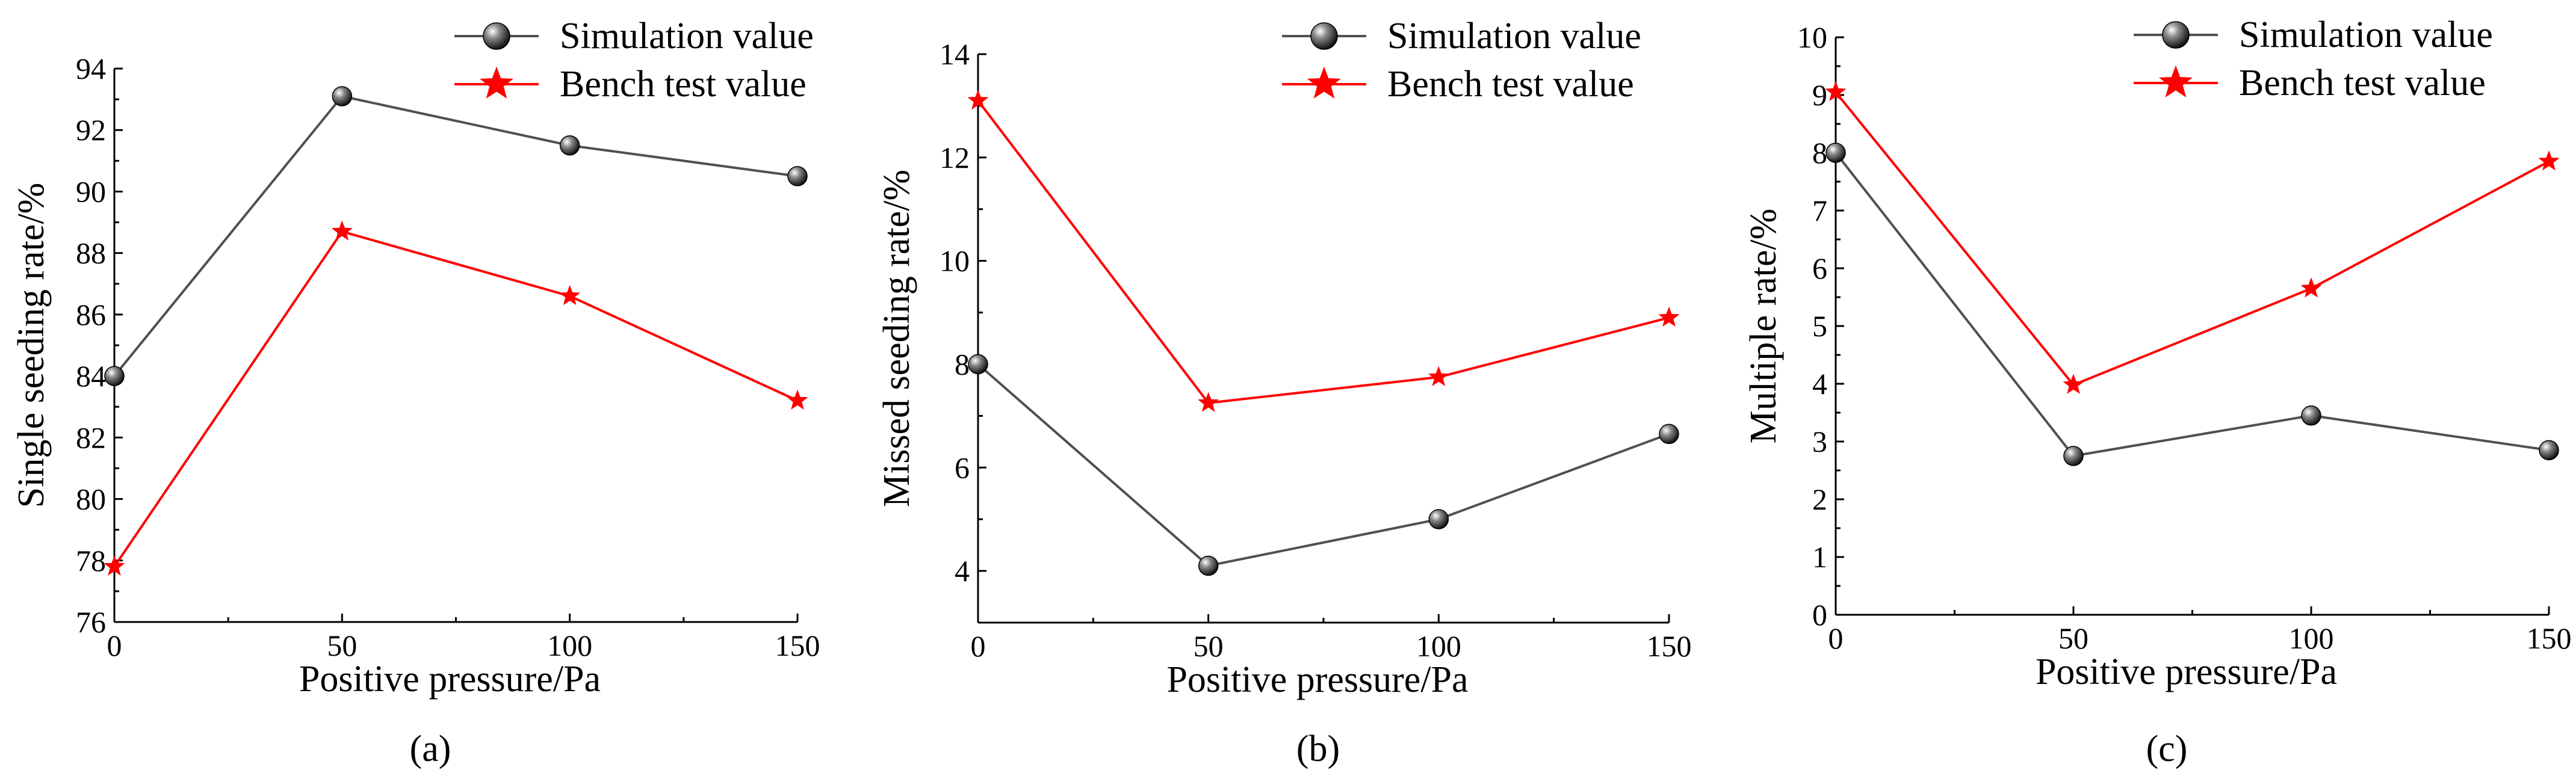 The image size is (2576, 782). I want to click on y-tick-label: 88, so click(91, 253).